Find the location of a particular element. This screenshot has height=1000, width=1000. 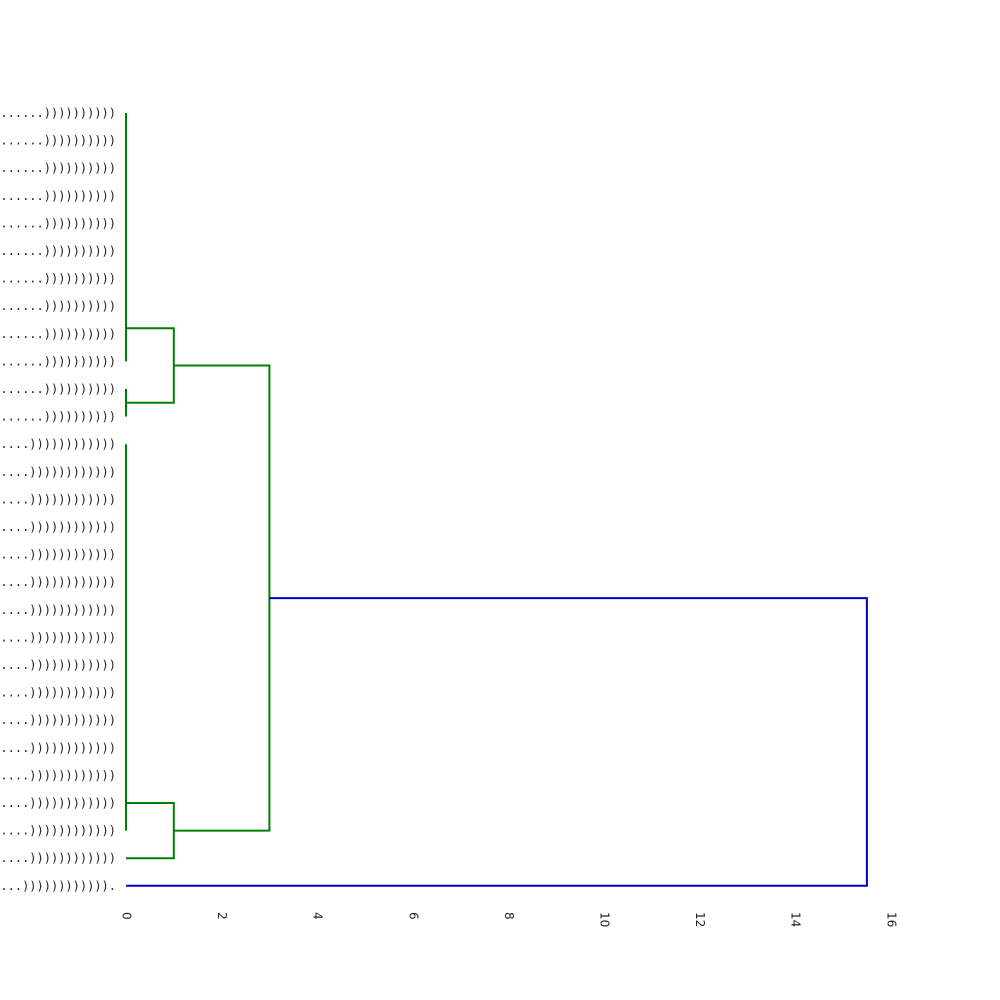

leaf-label: (((((((.(((((((((...)))))))))))). is located at coordinates (58, 886).